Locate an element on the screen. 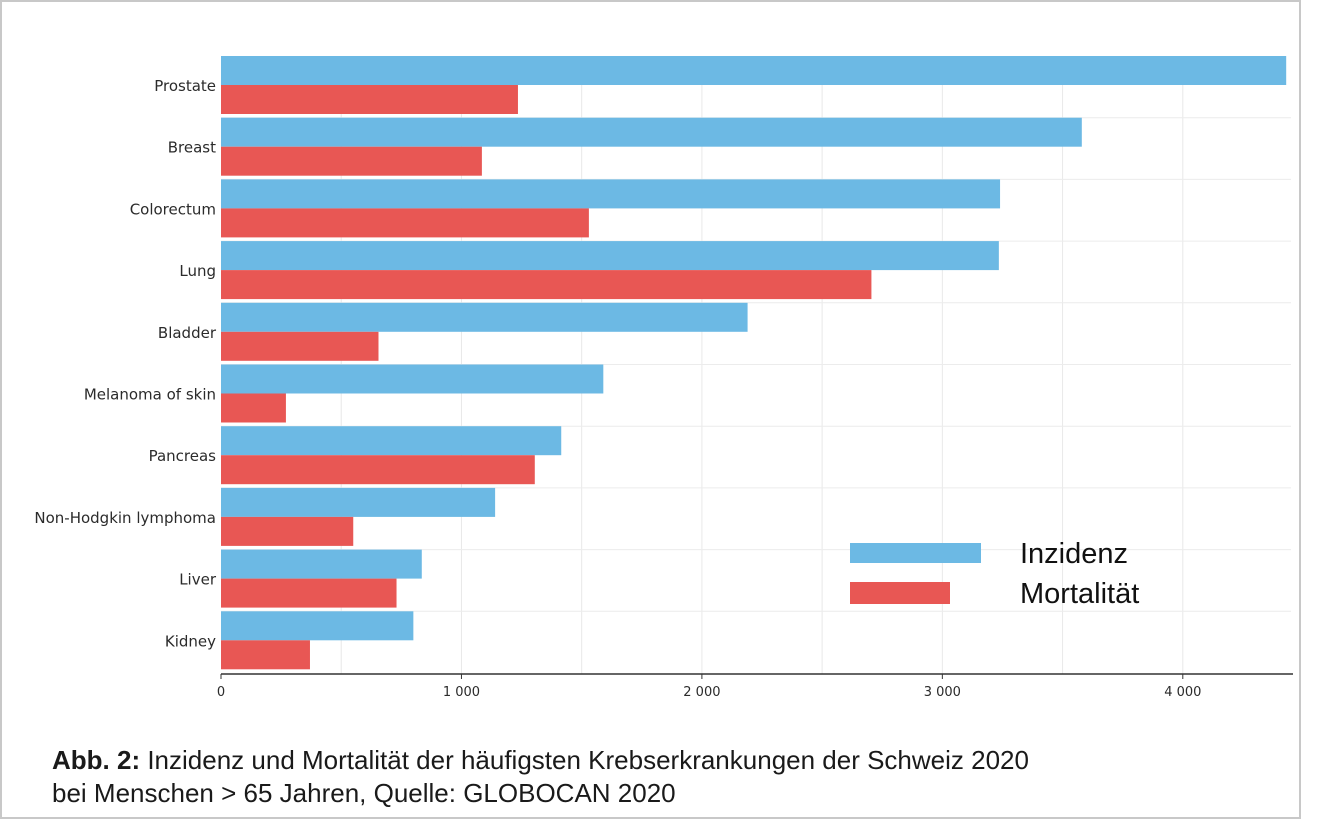 This screenshot has width=1327, height=819. x-tick-label: 3 000 is located at coordinates (942, 692).